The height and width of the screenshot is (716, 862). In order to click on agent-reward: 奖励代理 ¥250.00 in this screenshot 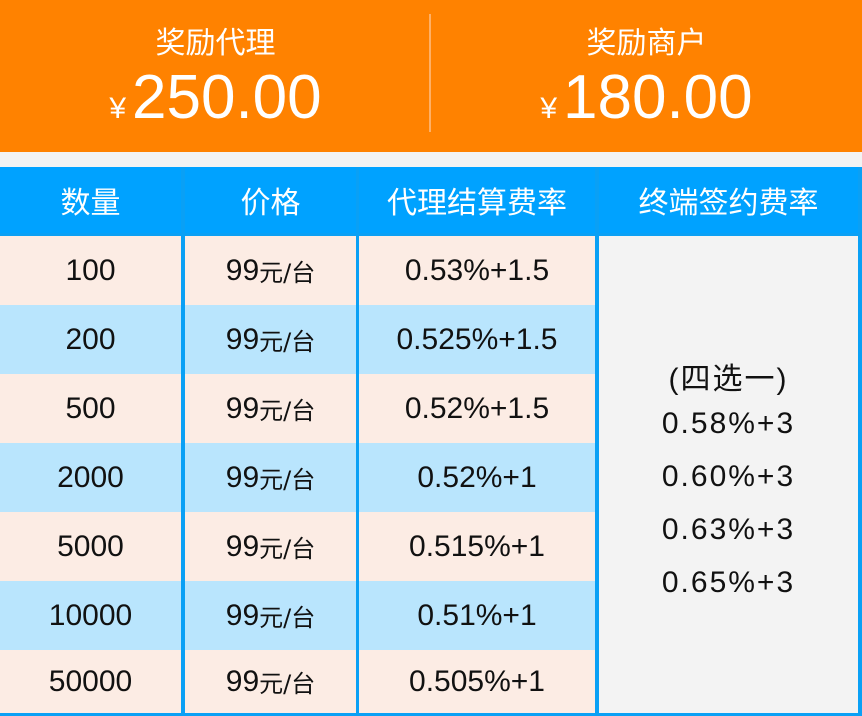, I will do `click(215, 76)`.